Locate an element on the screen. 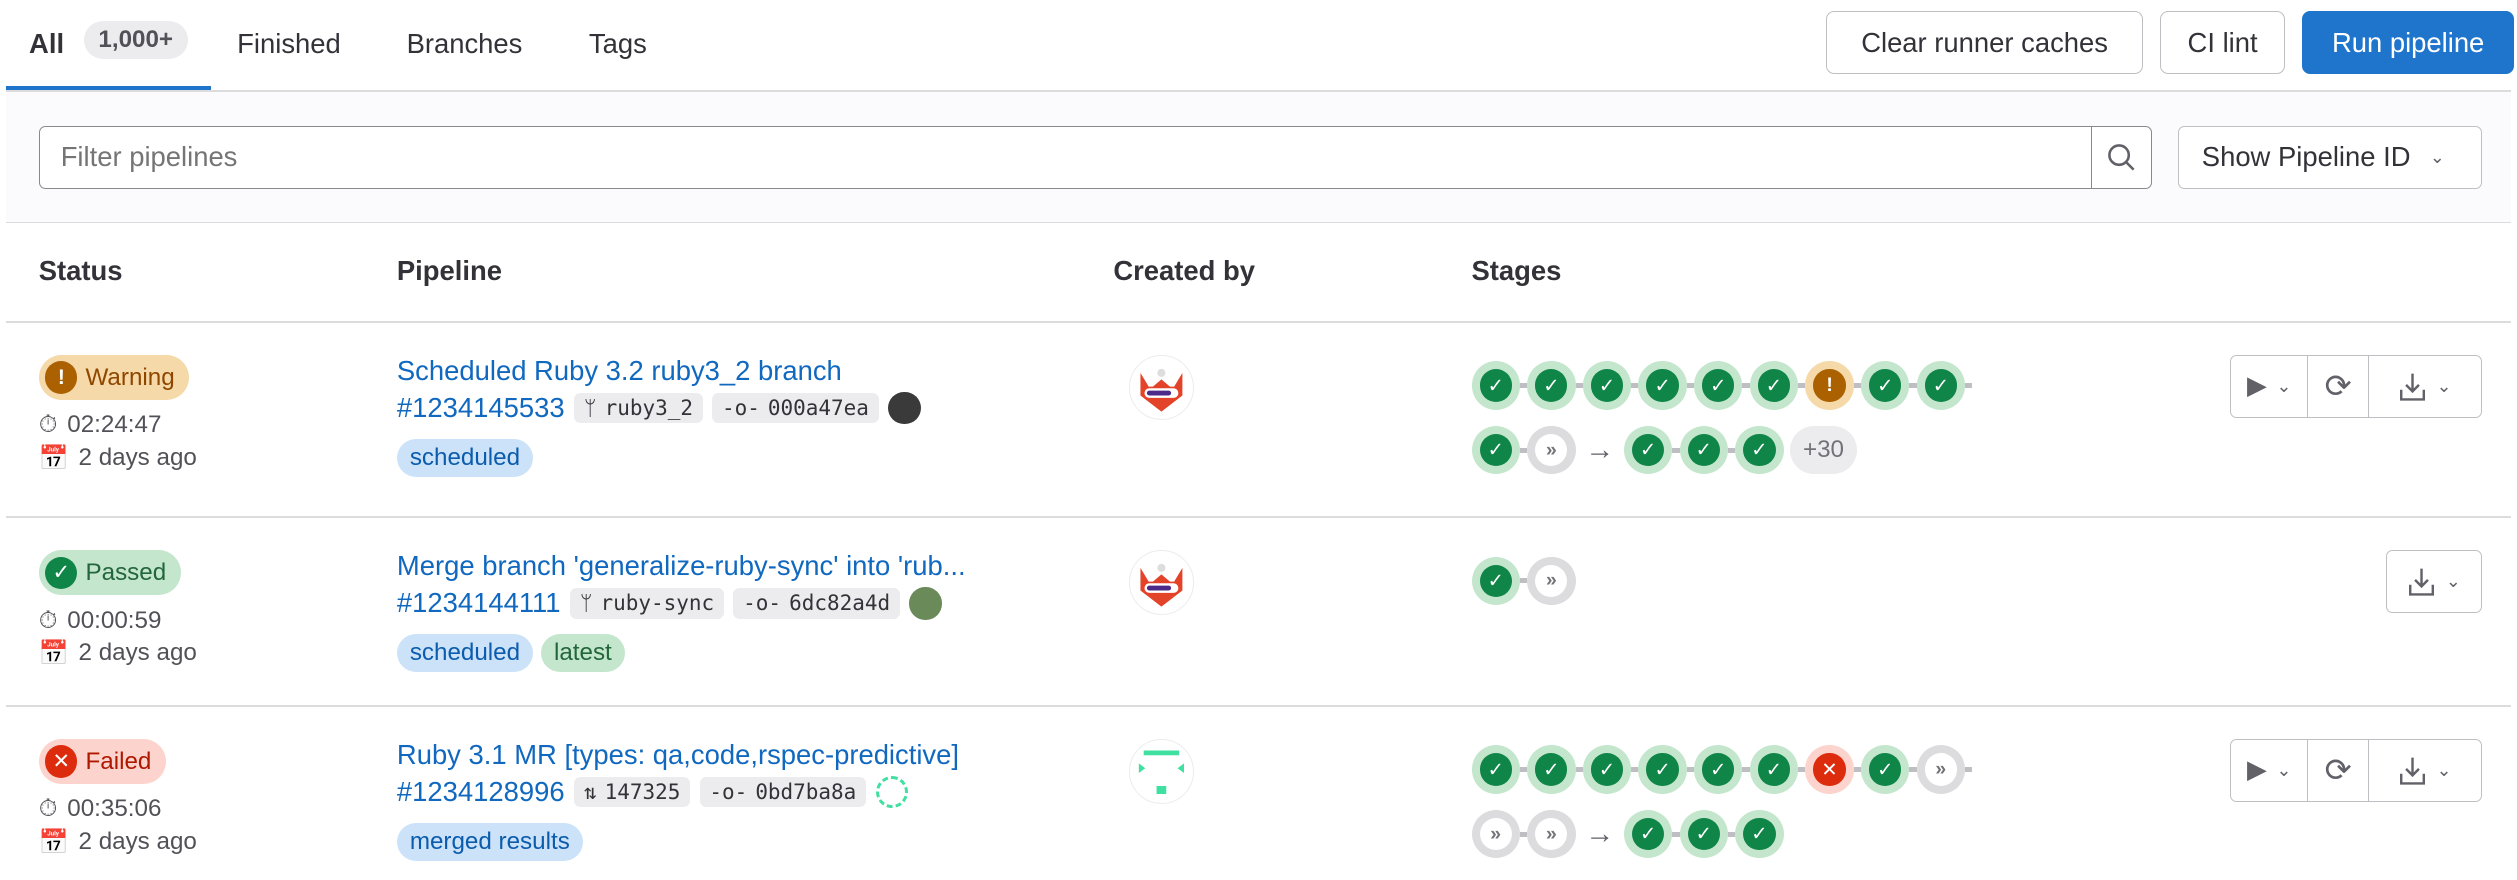 The image size is (2517, 880). tab-all: All is located at coordinates (46, 44).